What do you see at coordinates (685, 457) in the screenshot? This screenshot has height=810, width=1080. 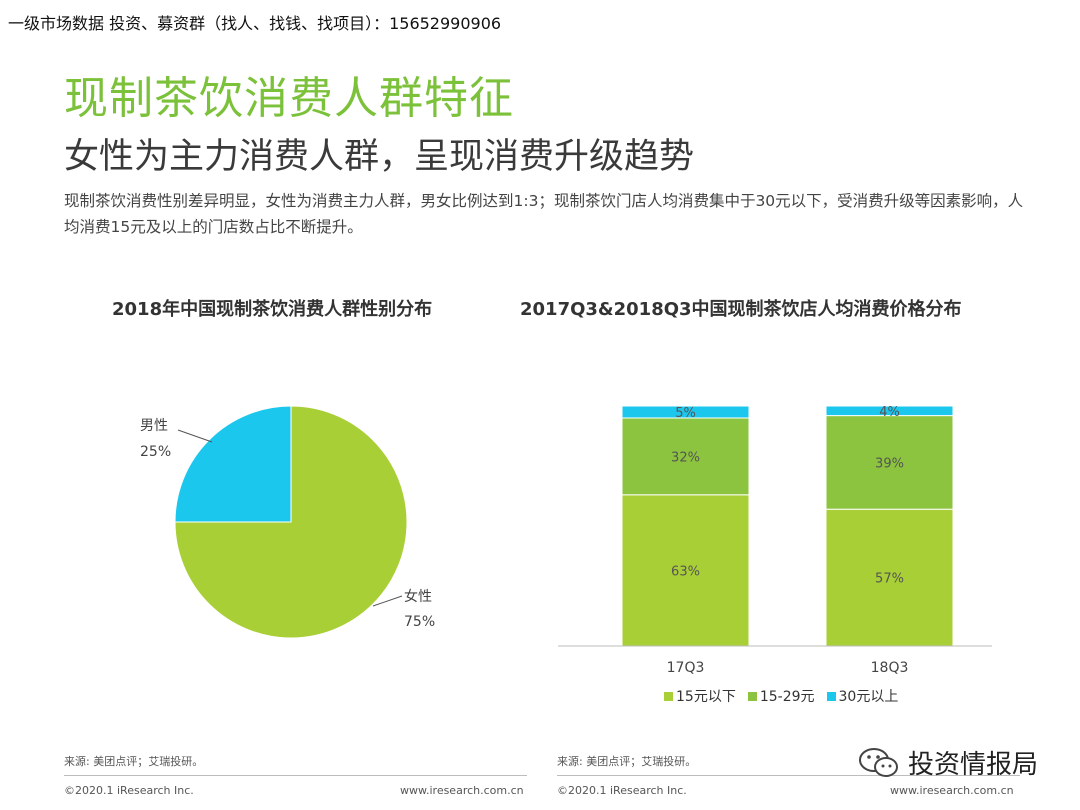 I see `bar-data-label: 32%` at bounding box center [685, 457].